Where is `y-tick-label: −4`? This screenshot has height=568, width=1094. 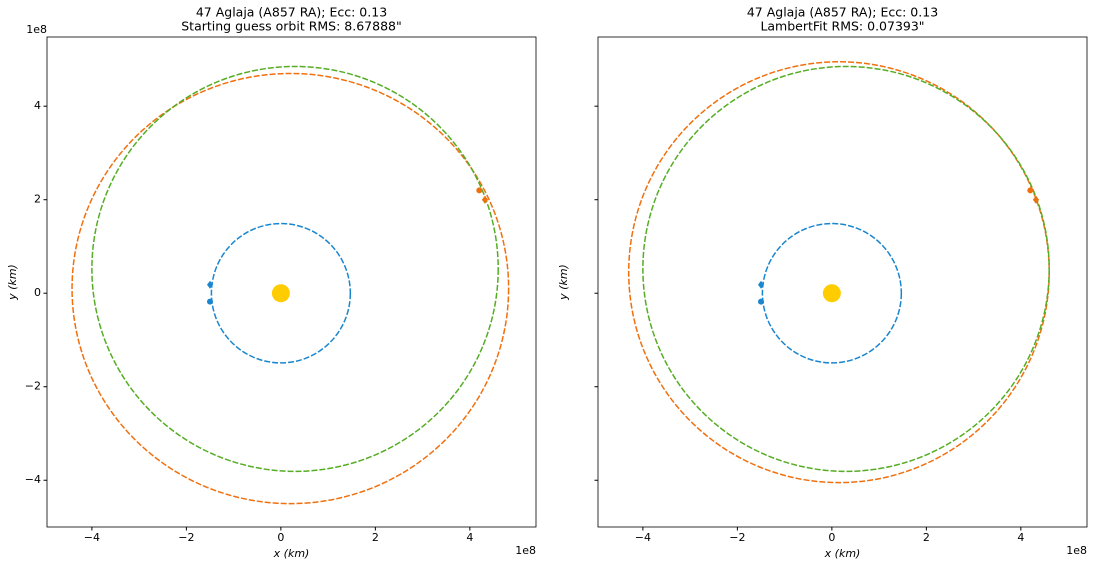
y-tick-label: −4 is located at coordinates (33, 479).